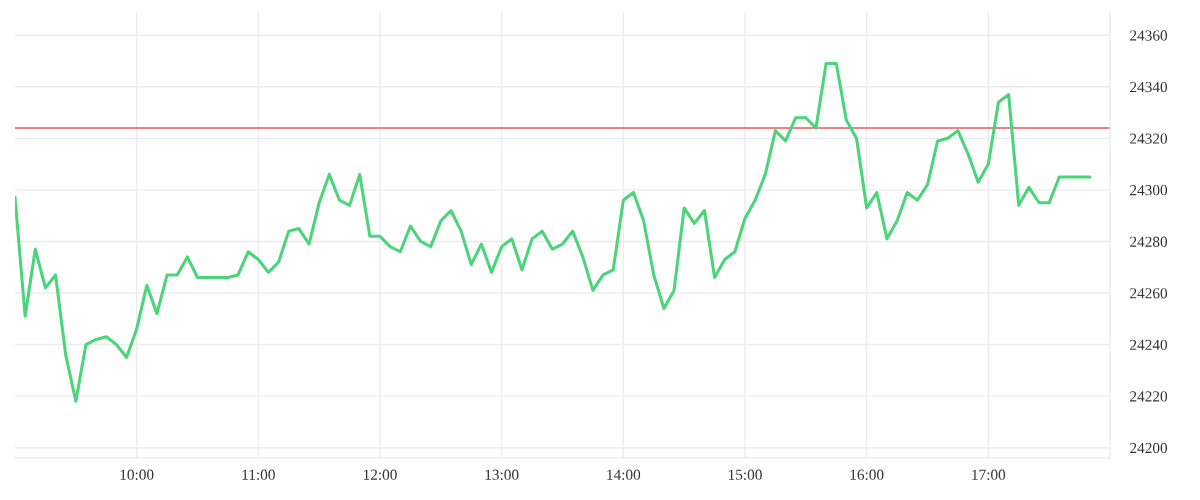 The width and height of the screenshot is (1200, 500). I want to click on y-tick-label: 24240, so click(1149, 345).